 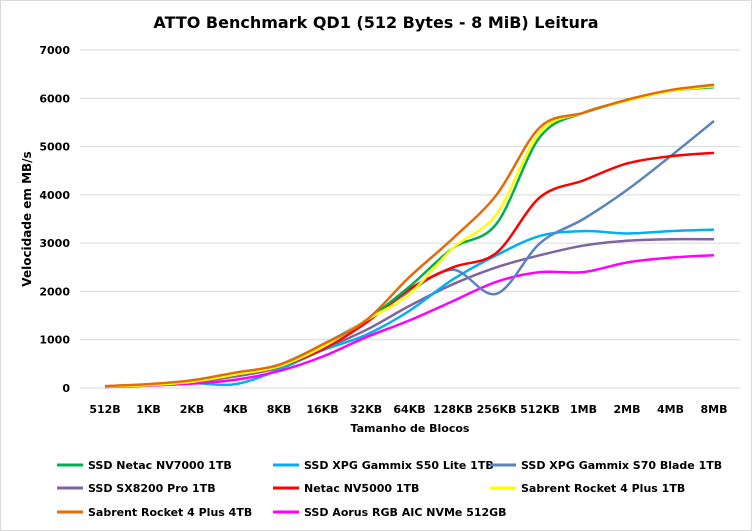 What do you see at coordinates (540, 409) in the screenshot?
I see `x-tick-label: 512KB` at bounding box center [540, 409].